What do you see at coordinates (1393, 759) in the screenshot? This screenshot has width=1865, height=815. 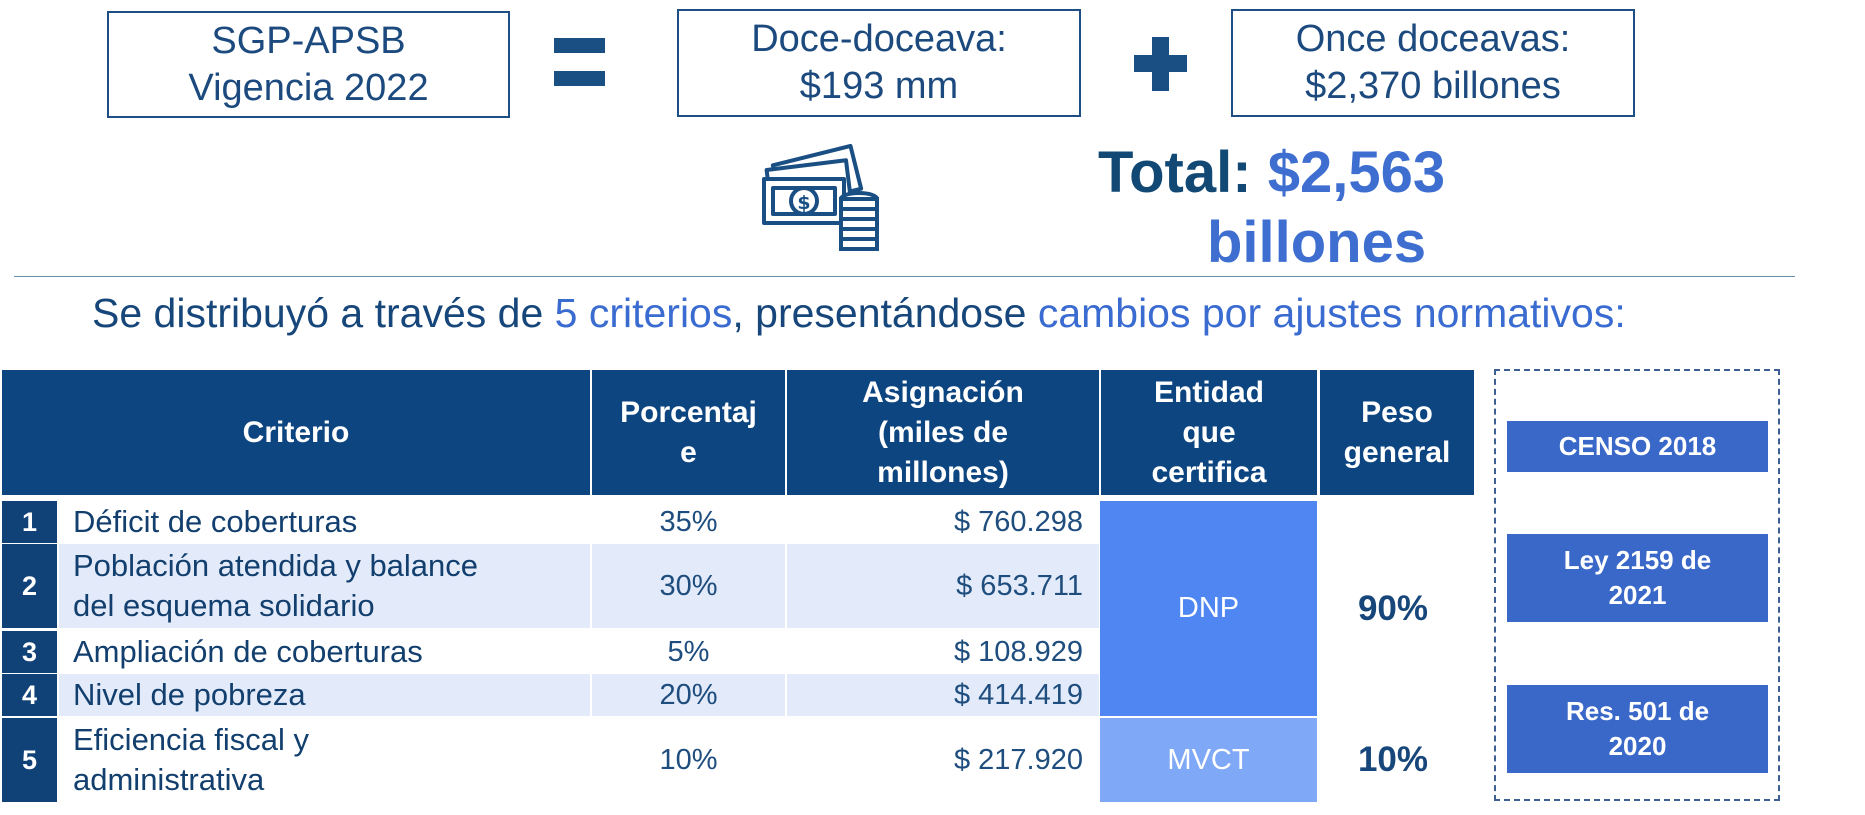 I see `peso-mvct: 10%` at bounding box center [1393, 759].